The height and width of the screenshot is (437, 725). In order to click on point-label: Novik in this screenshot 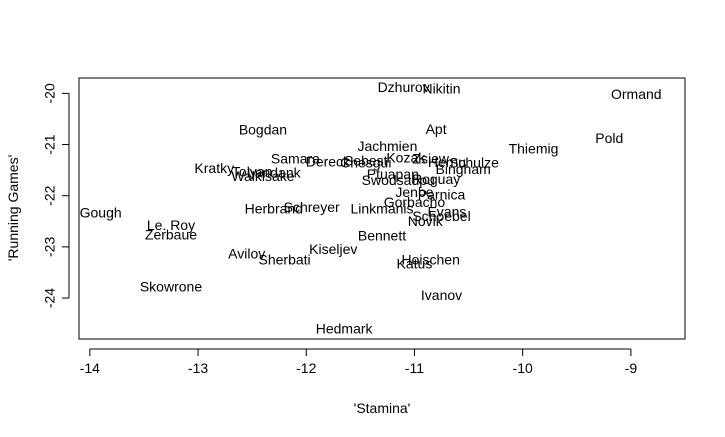, I will do `click(426, 221)`.